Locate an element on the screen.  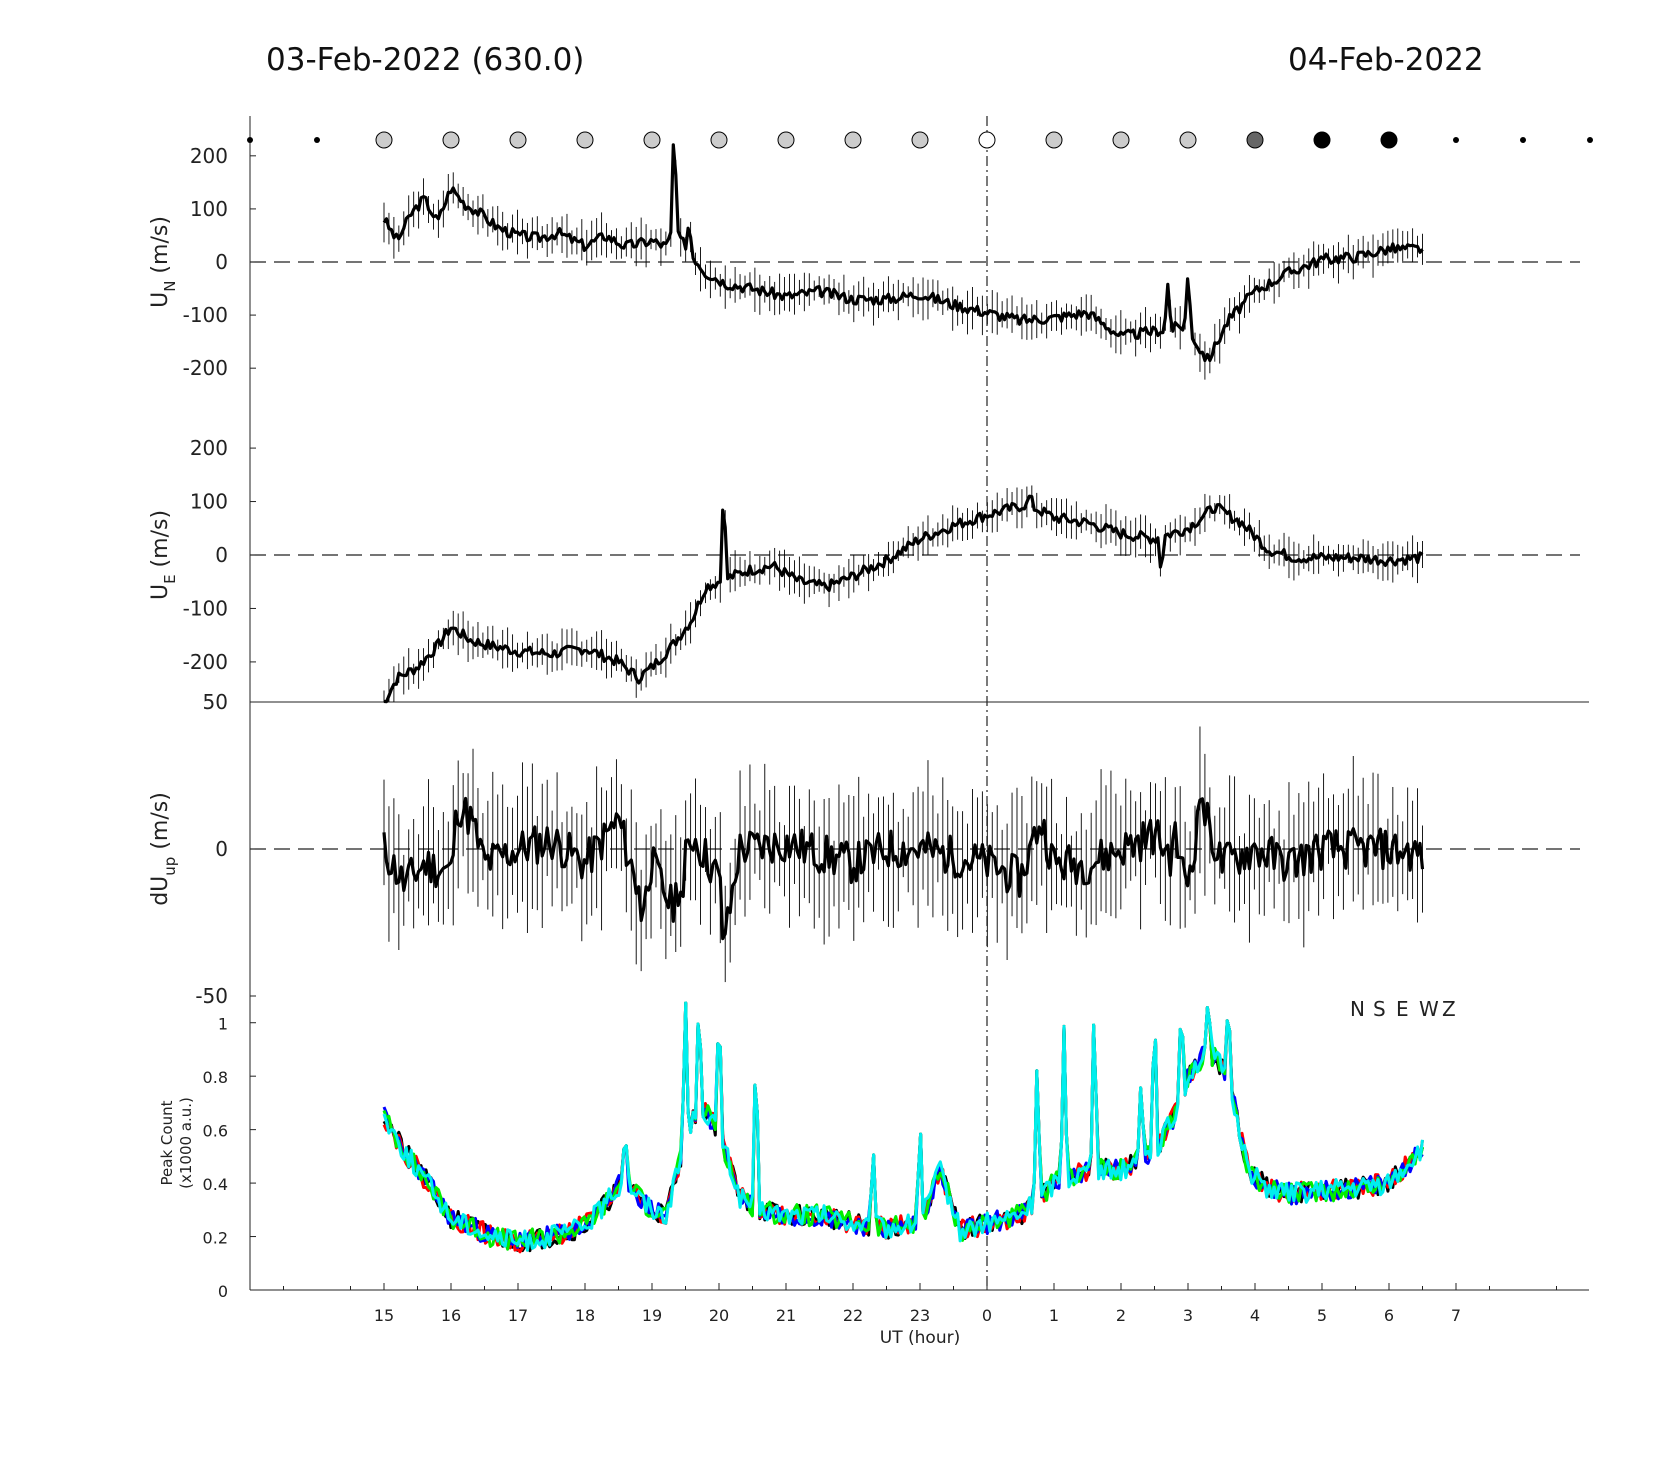
panel-1: 200 100 0 -100 -200 UN (m/s) is located at coordinates (864, 261).